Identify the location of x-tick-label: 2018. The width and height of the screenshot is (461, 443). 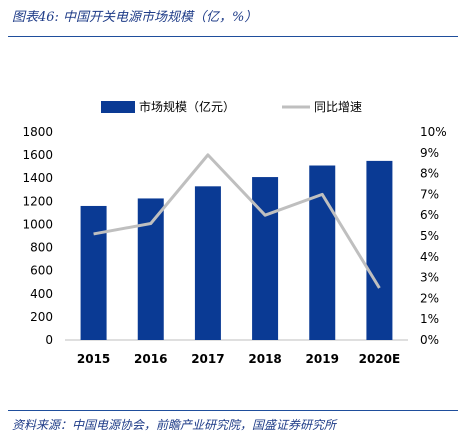
(264, 359).